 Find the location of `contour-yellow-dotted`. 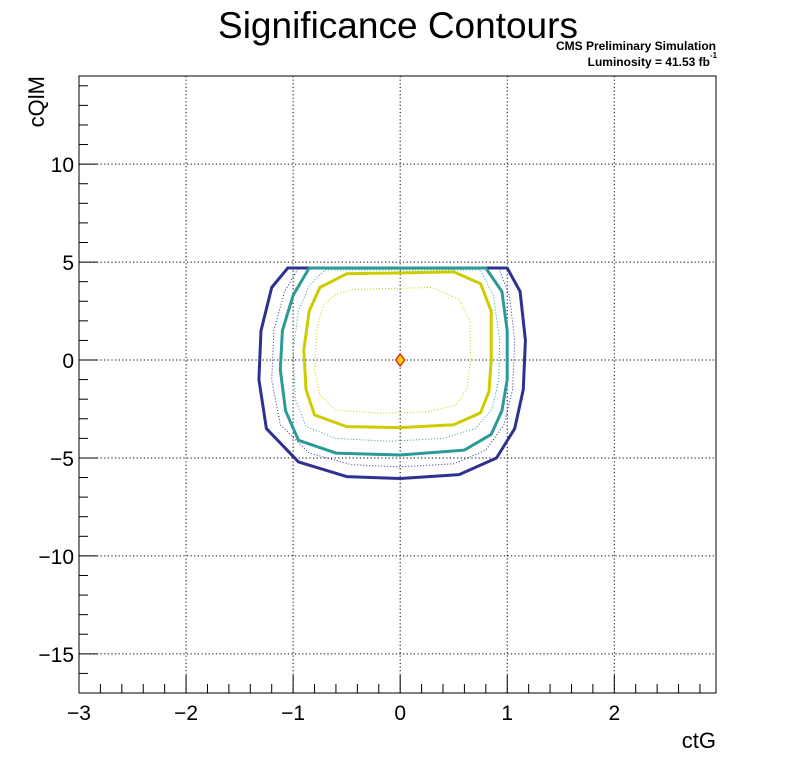

contour-yellow-dotted is located at coordinates (393, 350).